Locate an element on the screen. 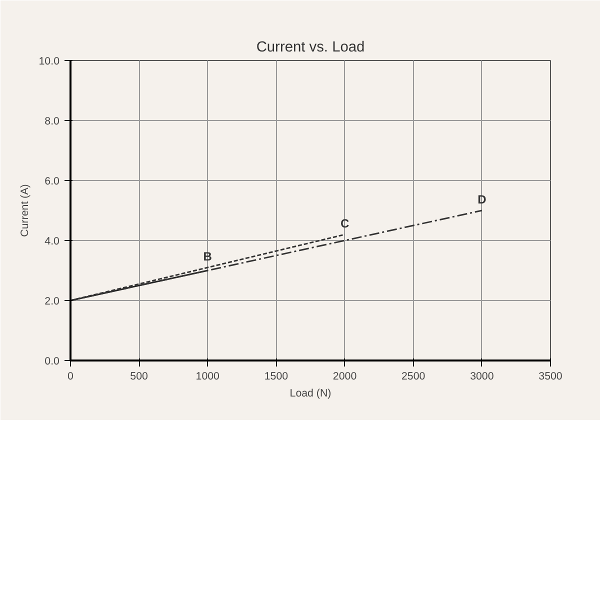 The image size is (600, 600). x-tick-label: 3500 is located at coordinates (550, 376).